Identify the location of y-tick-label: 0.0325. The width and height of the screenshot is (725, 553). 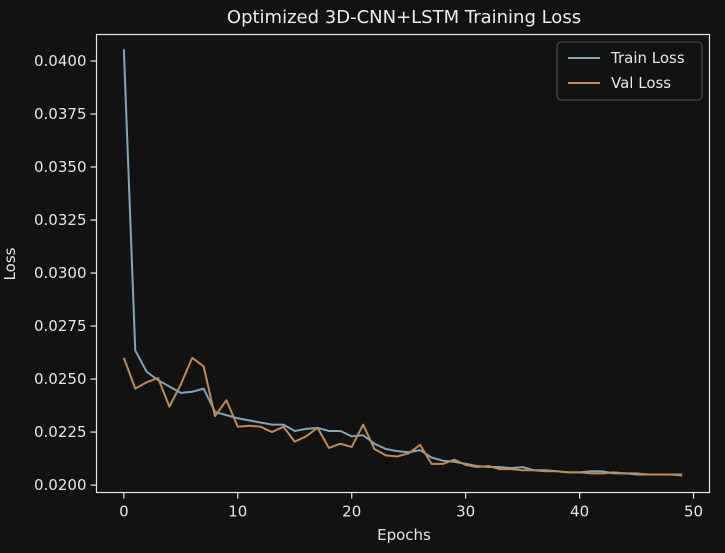
(60, 220).